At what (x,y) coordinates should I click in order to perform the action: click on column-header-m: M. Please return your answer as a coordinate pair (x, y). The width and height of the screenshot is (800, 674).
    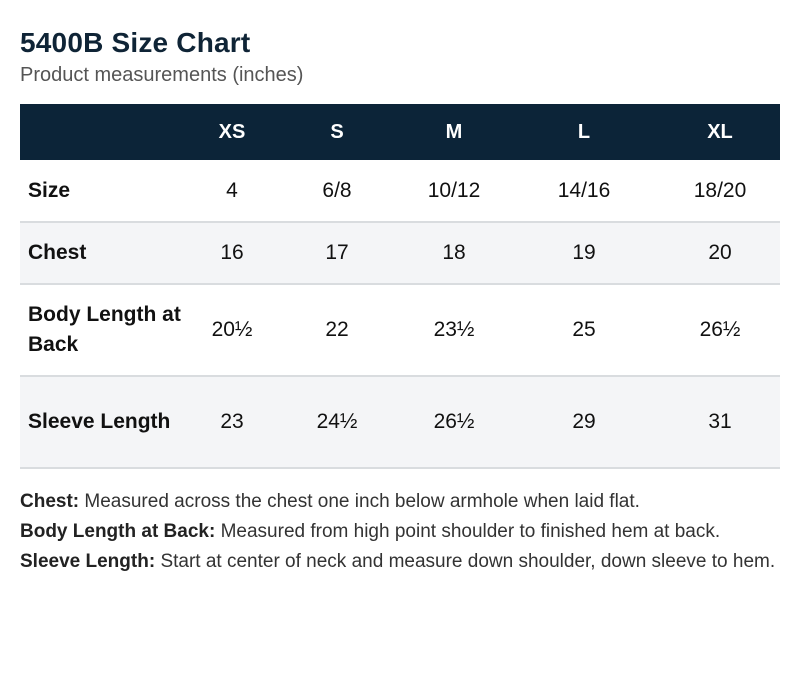
    Looking at the image, I should click on (454, 131).